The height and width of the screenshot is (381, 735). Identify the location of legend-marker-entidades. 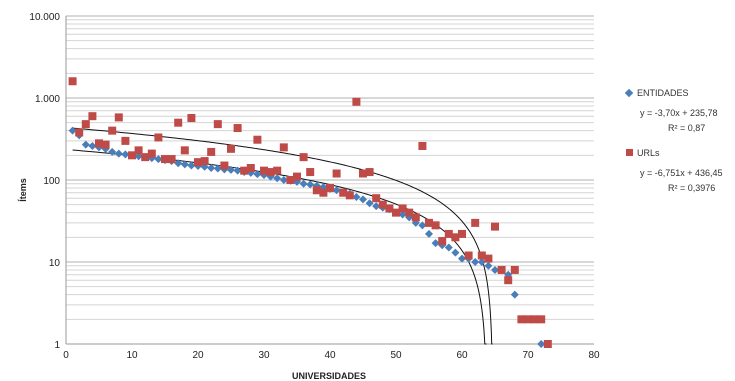
(629, 93).